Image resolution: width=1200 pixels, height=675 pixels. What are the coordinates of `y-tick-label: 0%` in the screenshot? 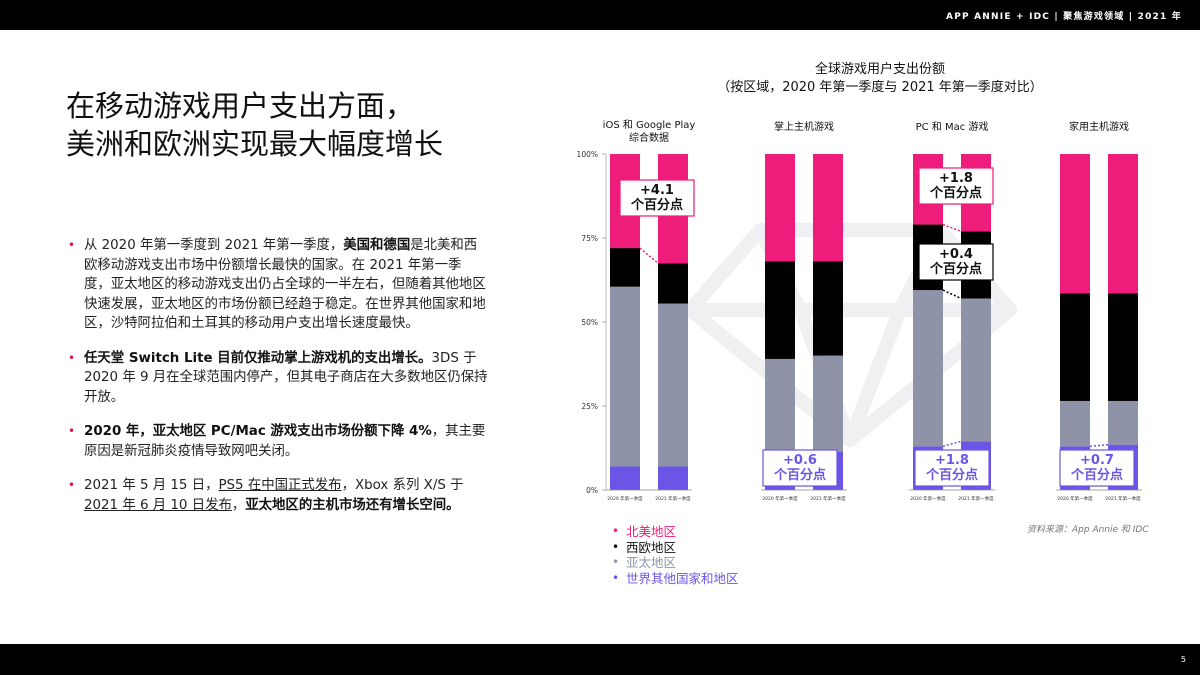 It's located at (592, 490).